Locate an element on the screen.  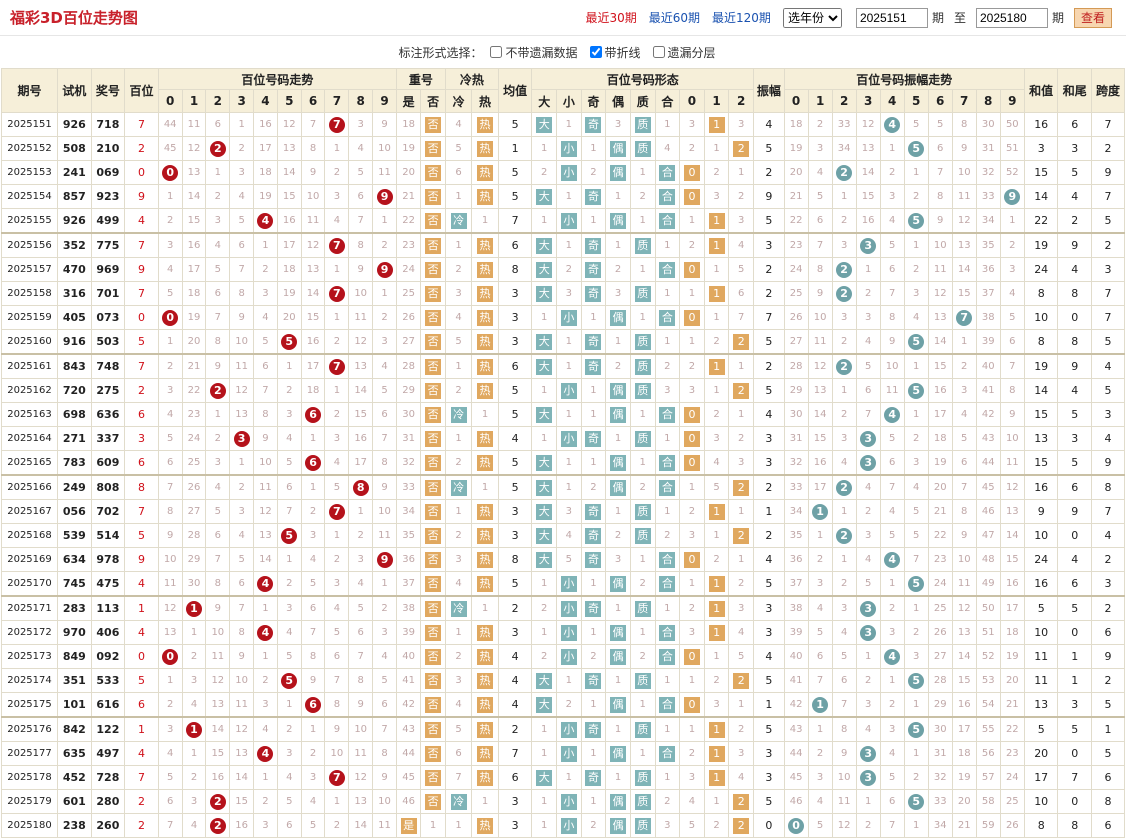
option-layer: 遗漏分层 is located at coordinates (684, 52).